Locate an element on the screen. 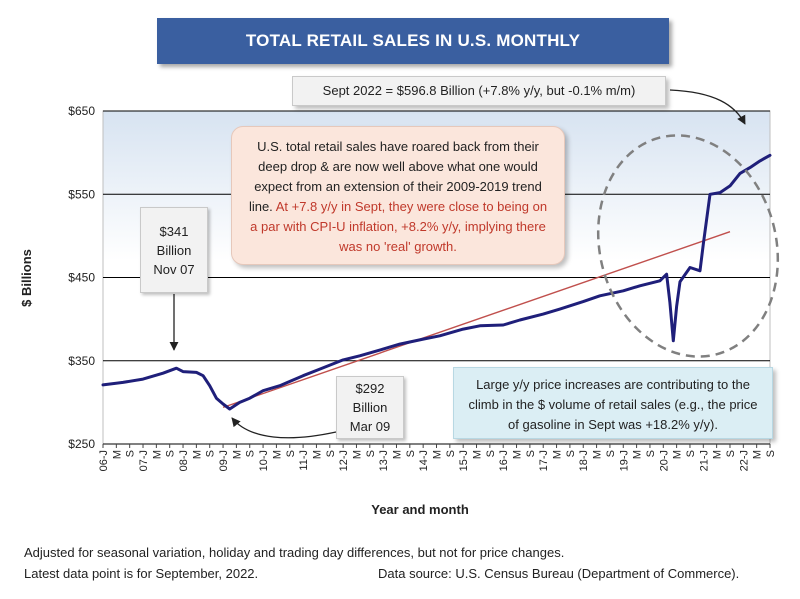 Image resolution: width=800 pixels, height=599 pixels. x-tick-label: 17-J is located at coordinates (544, 460).